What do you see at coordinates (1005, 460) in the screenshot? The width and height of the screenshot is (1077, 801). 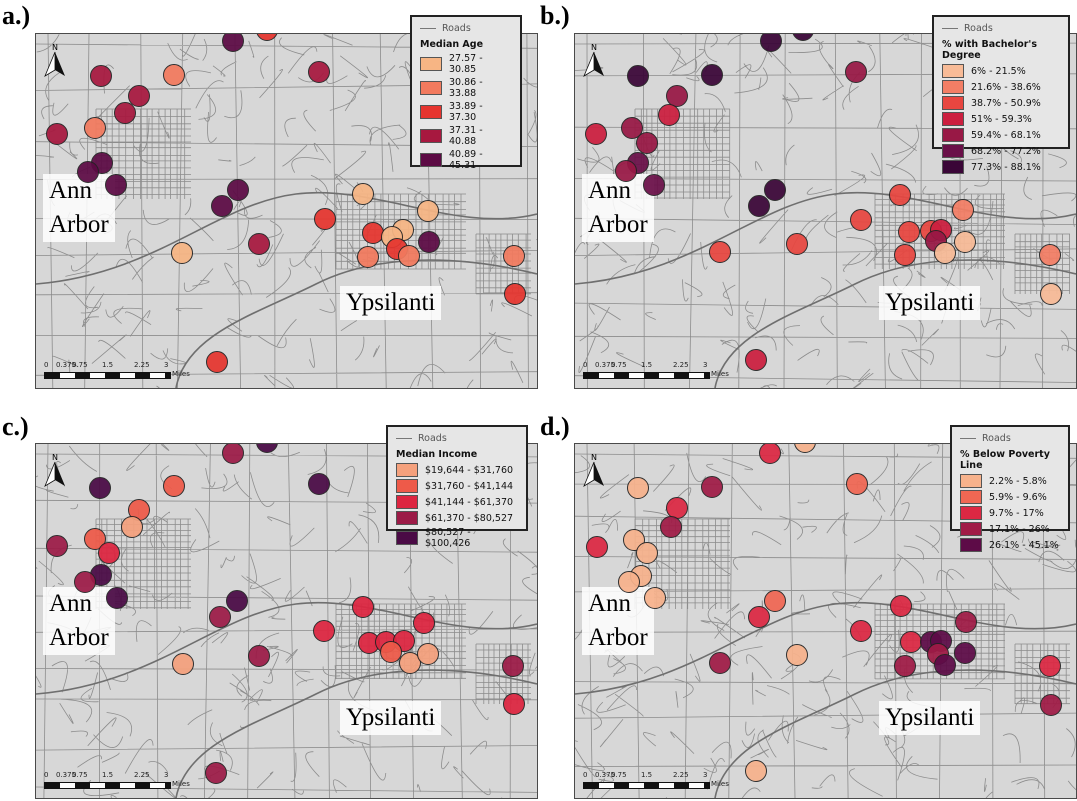 I see `legend-title: % Below Poverty Line` at bounding box center [1005, 460].